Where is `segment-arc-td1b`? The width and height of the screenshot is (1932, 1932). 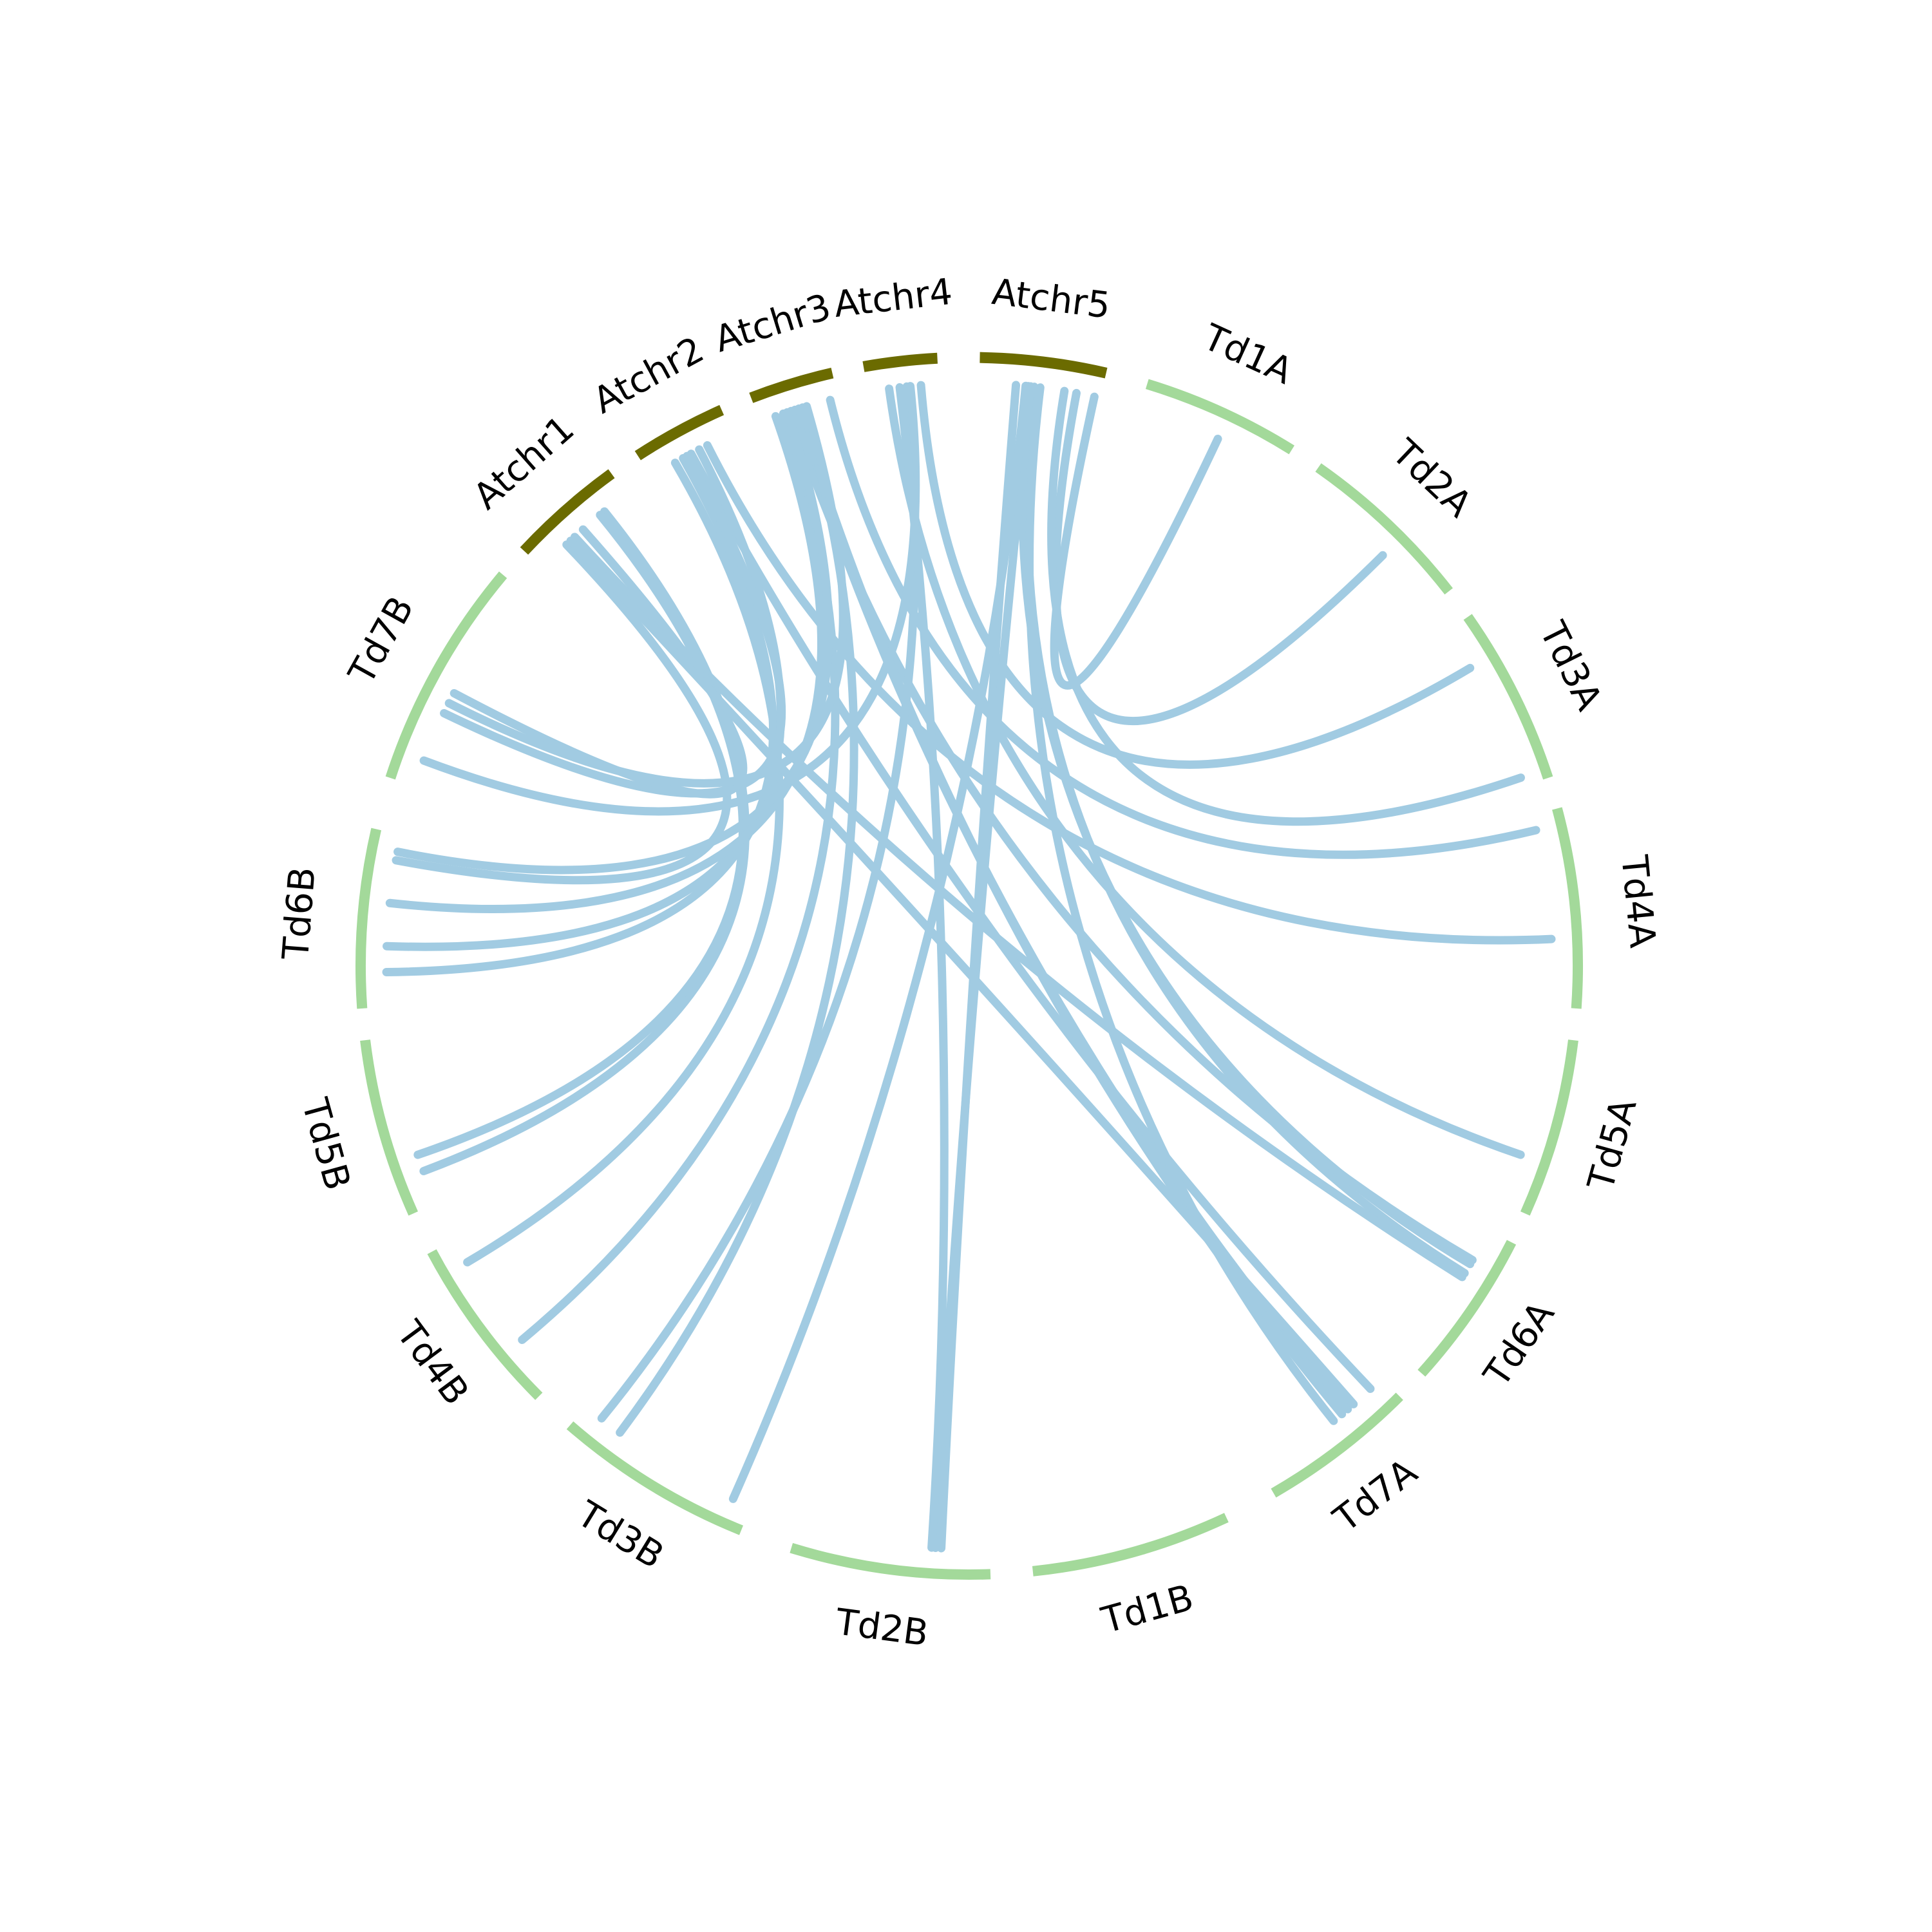
segment-arc-td1b is located at coordinates (1130, 1545).